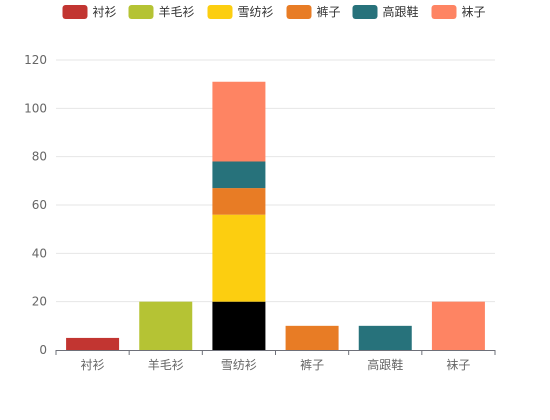 This screenshot has width=550, height=420. I want to click on y-tick-label: 80, so click(39, 157).